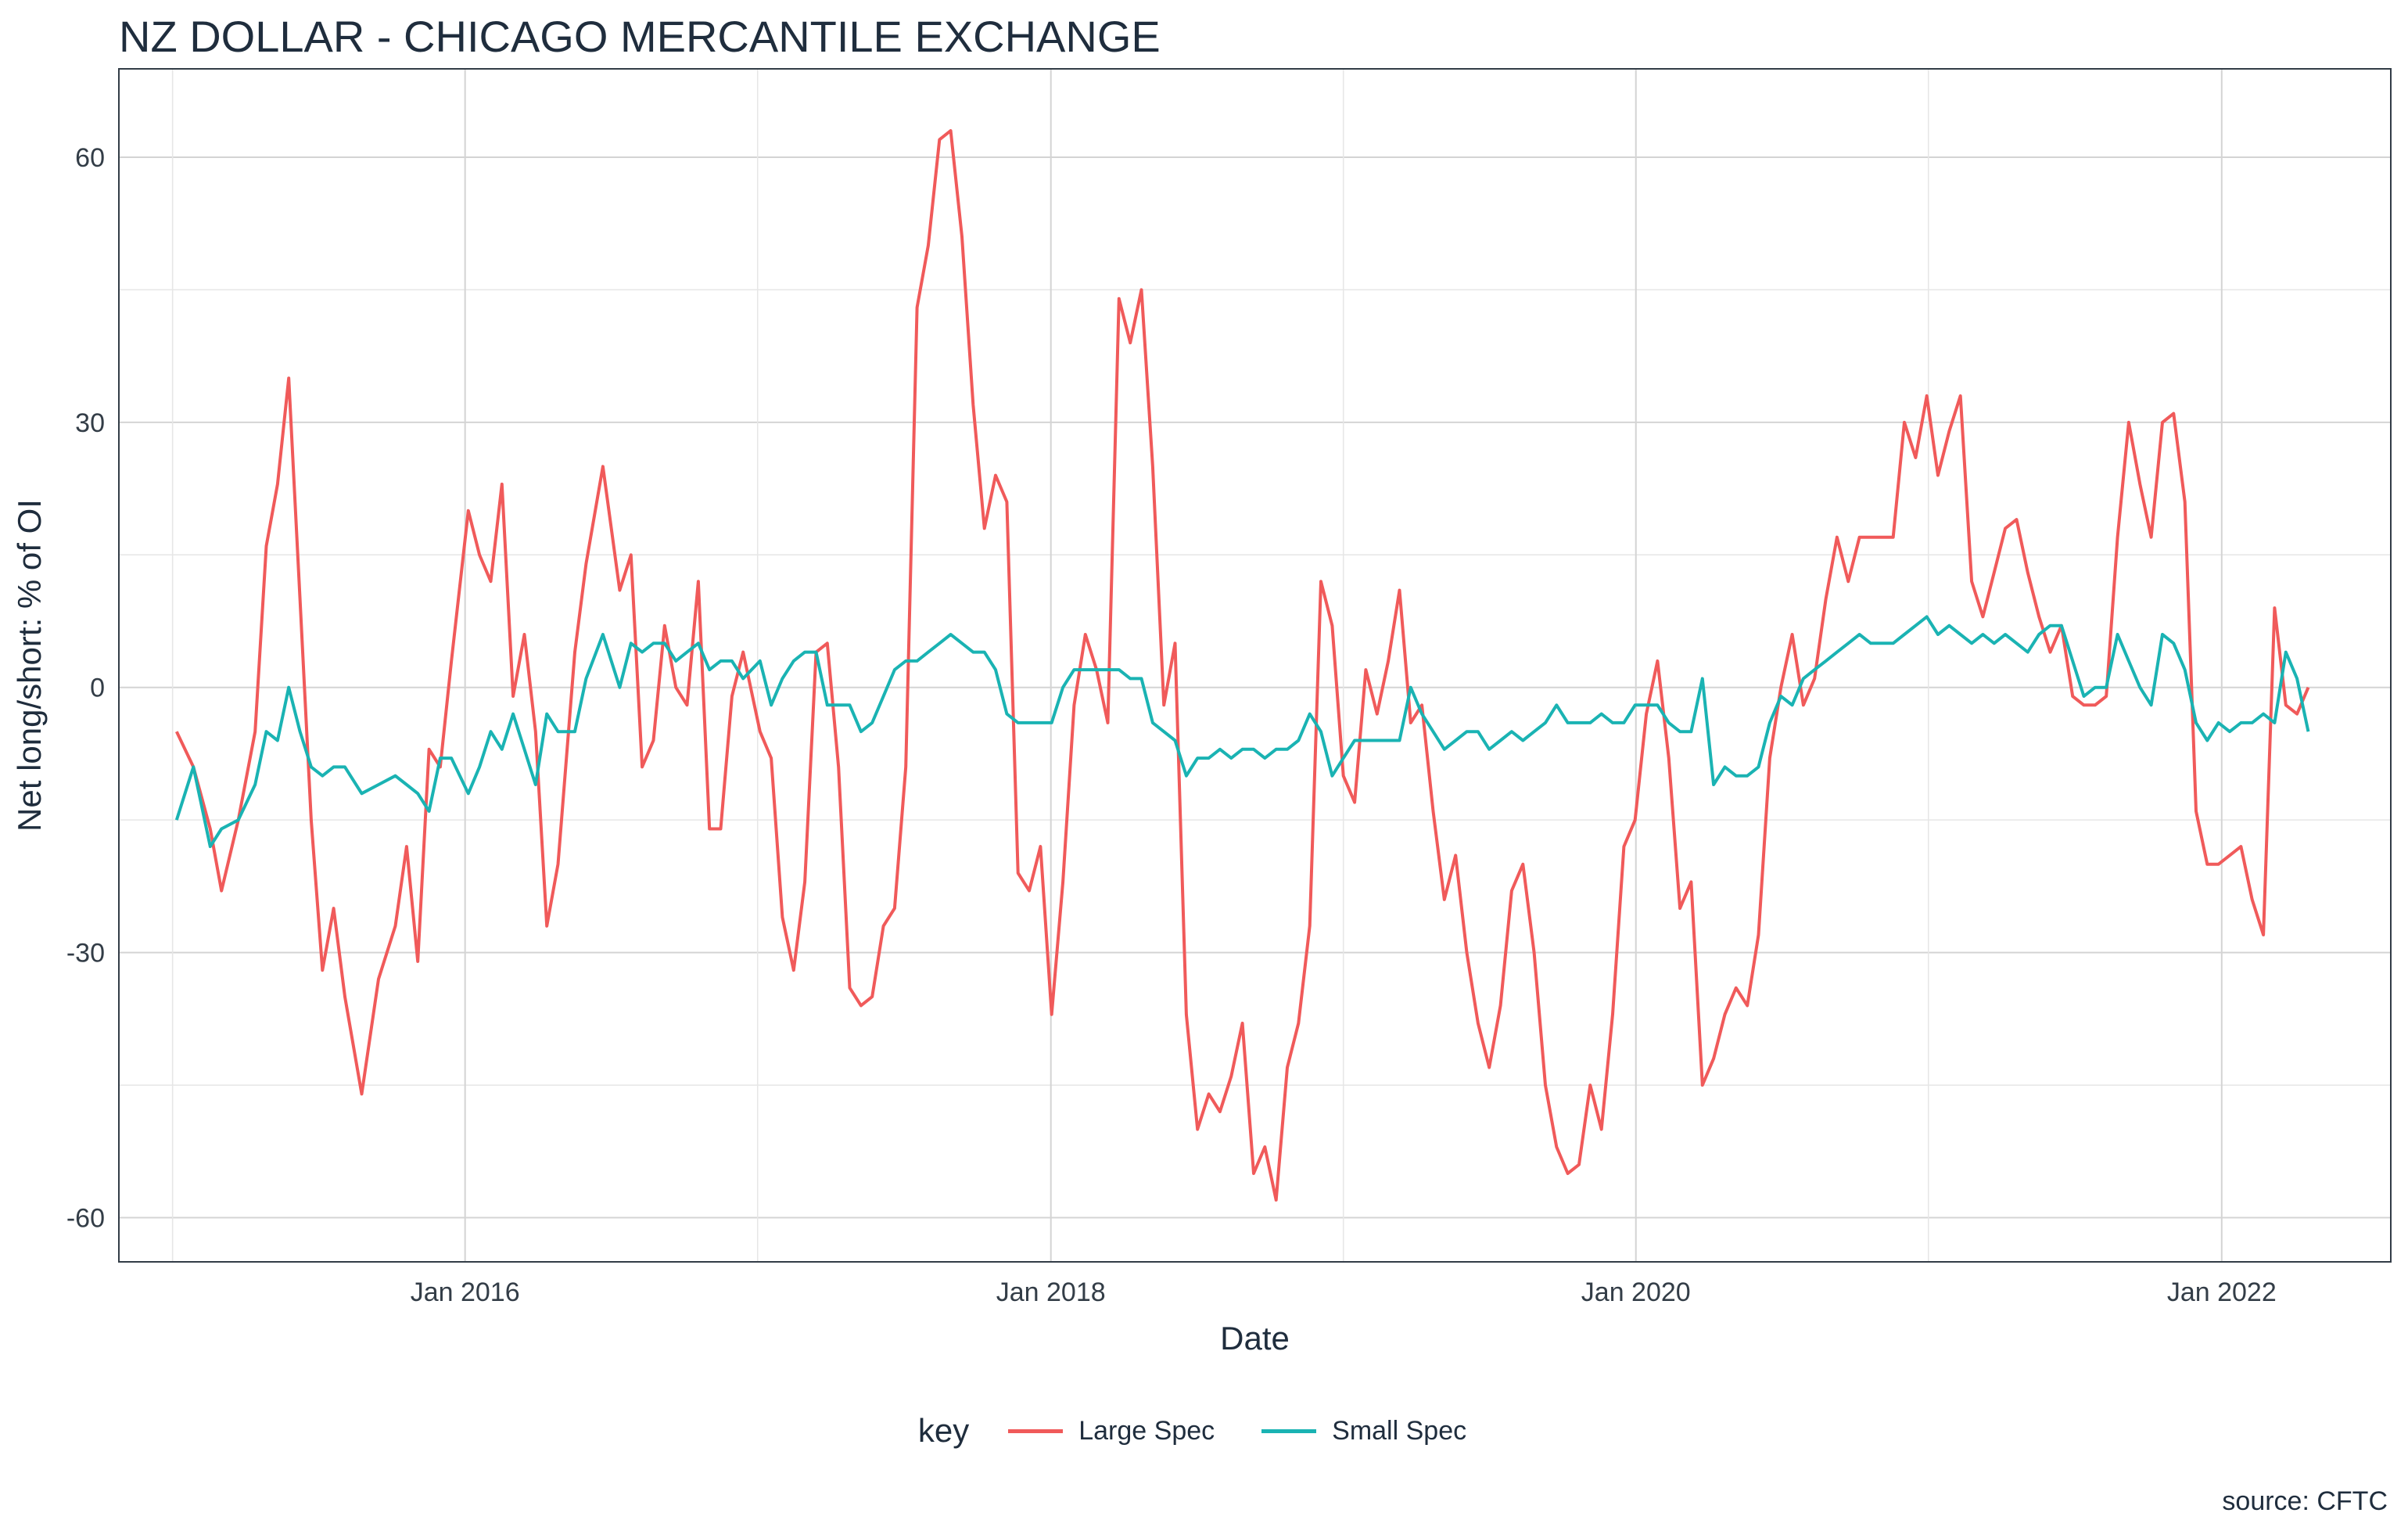 The image size is (2408, 1538). I want to click on y-tick-label: -60, so click(85, 1219).